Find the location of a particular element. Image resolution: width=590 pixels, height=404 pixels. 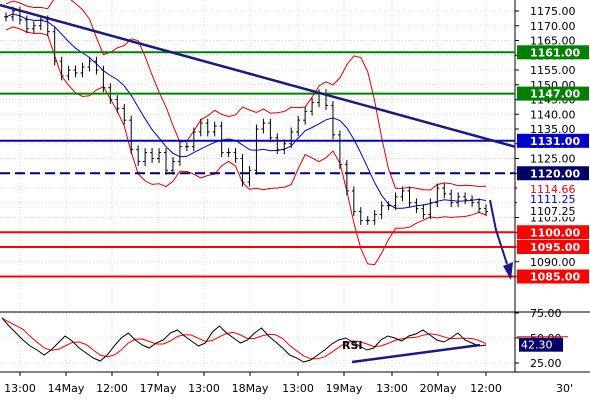

rsi-y-tick-label: 75.00 is located at coordinates (546, 313).